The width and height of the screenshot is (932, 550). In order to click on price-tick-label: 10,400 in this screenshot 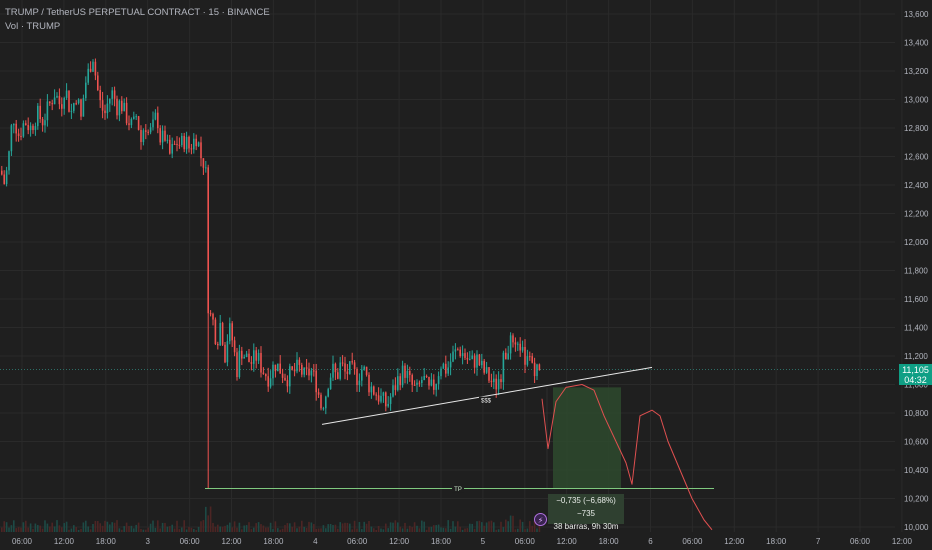, I will do `click(916, 470)`.